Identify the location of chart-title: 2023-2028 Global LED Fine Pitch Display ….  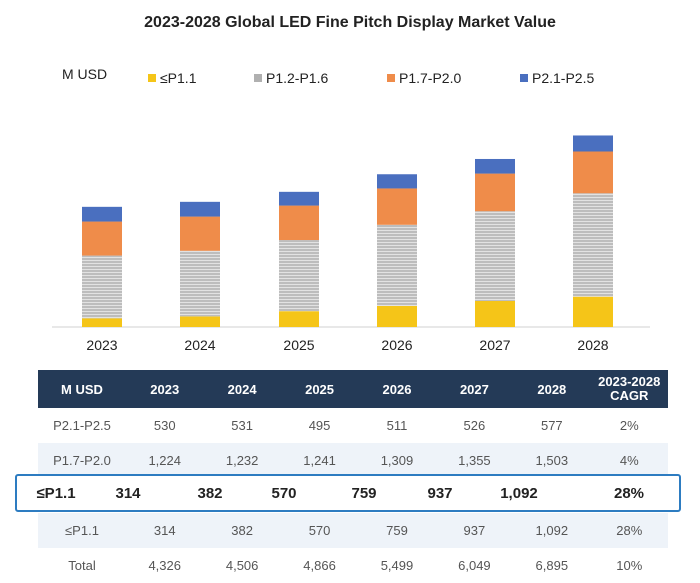
(350, 22).